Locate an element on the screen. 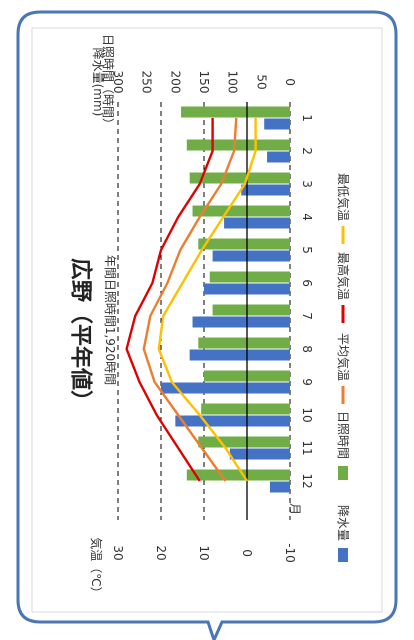  month-tick-label: 11 is located at coordinates (307, 447).